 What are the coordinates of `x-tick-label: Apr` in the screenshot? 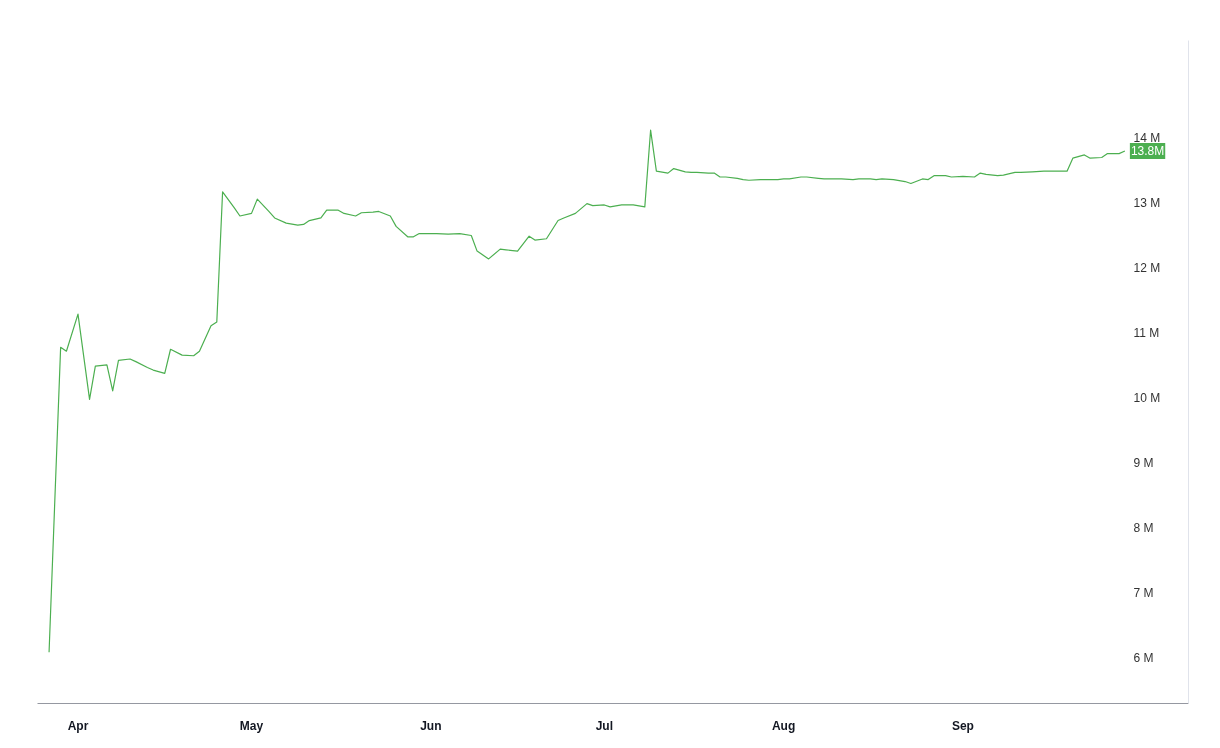 It's located at (78, 725).